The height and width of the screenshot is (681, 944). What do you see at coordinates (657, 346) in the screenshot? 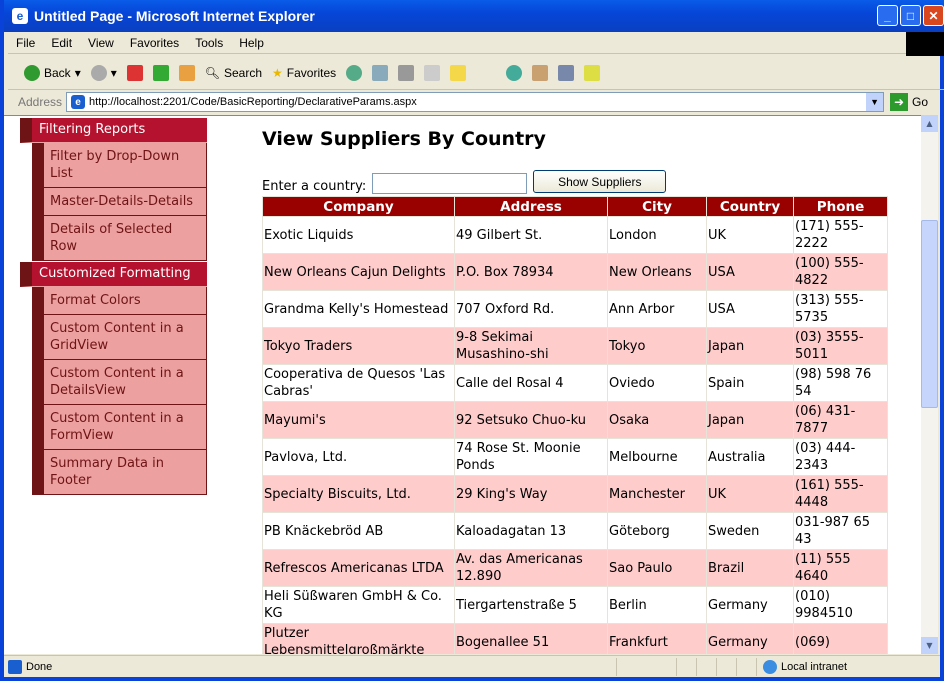
I see `cell-city: Tokyo` at bounding box center [657, 346].